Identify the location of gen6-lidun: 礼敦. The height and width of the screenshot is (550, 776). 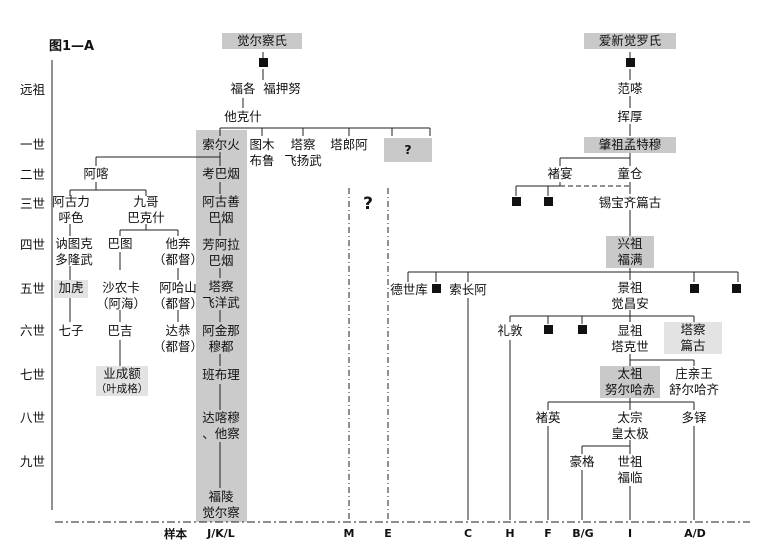
(510, 330).